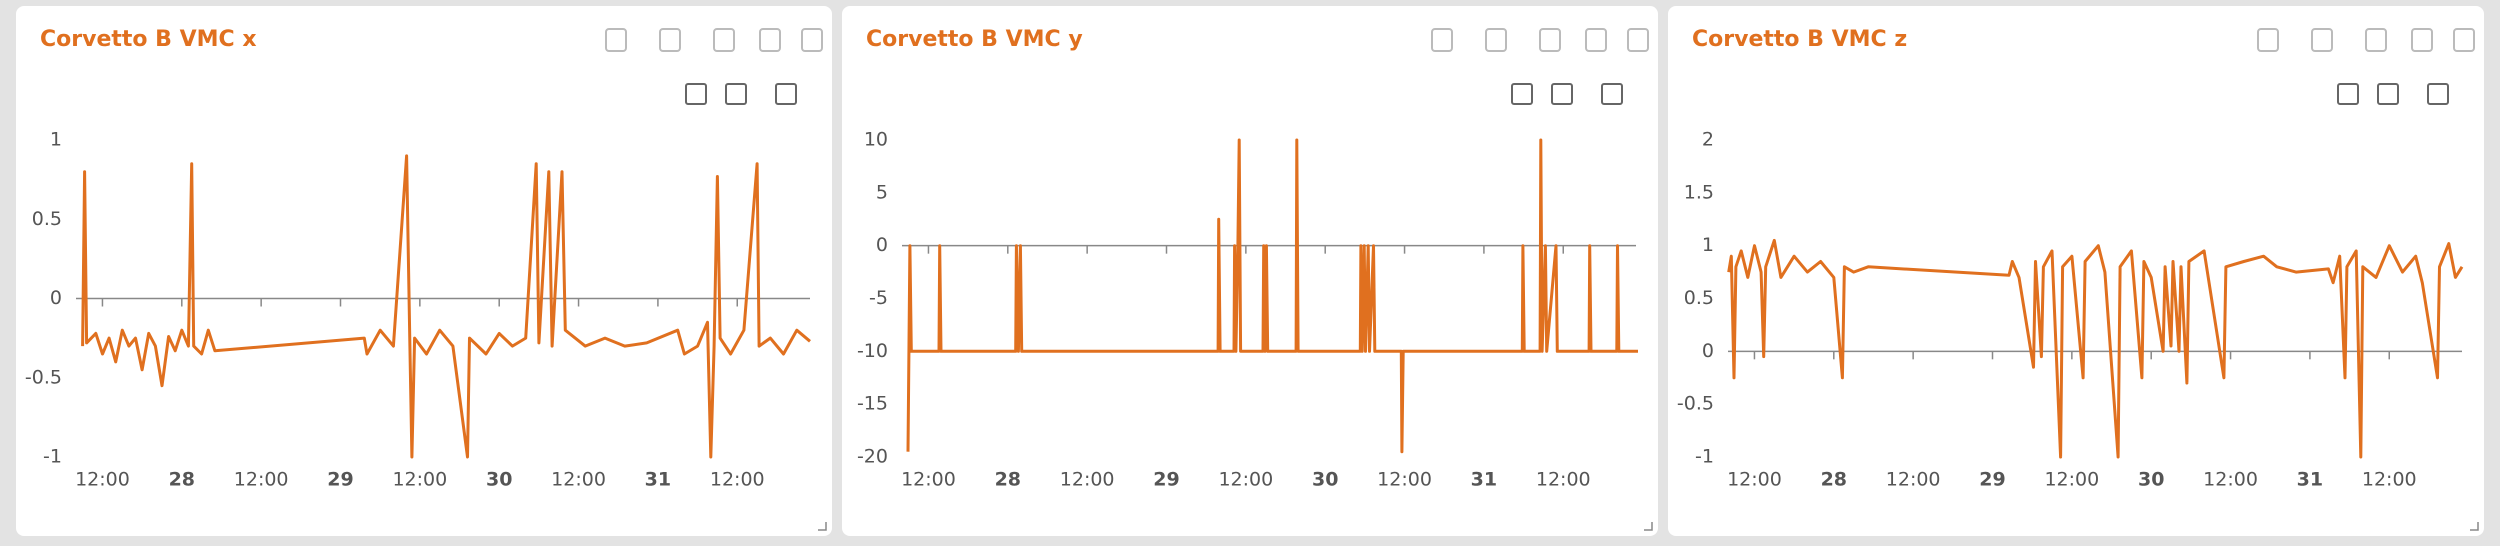 The height and width of the screenshot is (546, 2500). Describe the element at coordinates (2366, 66) in the screenshot. I see `toolbar` at that location.